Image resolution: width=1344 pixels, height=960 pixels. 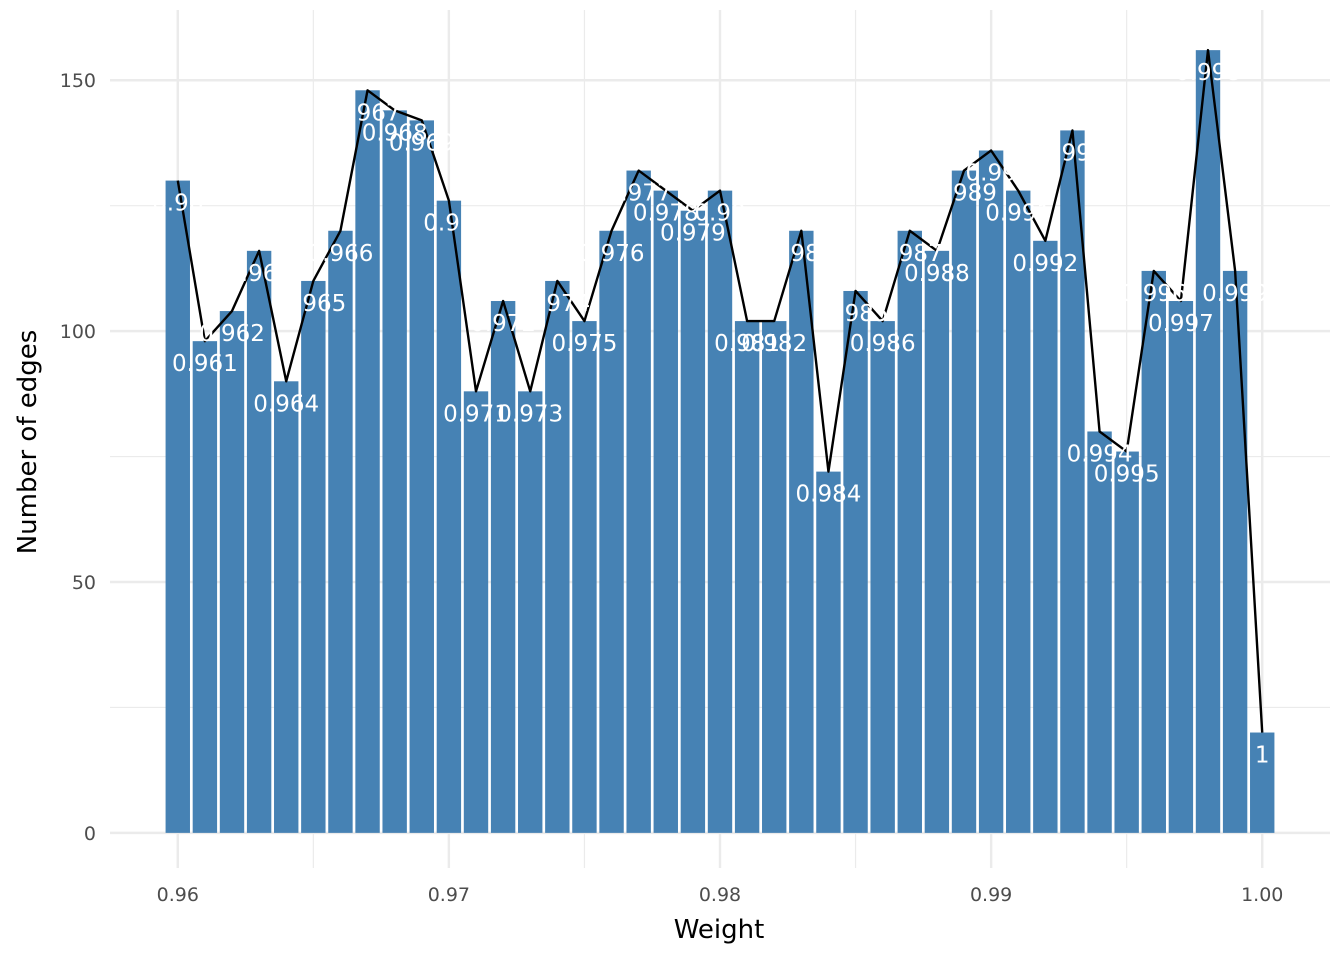 What do you see at coordinates (476, 414) in the screenshot?
I see `bar-label: 0.971` at bounding box center [476, 414].